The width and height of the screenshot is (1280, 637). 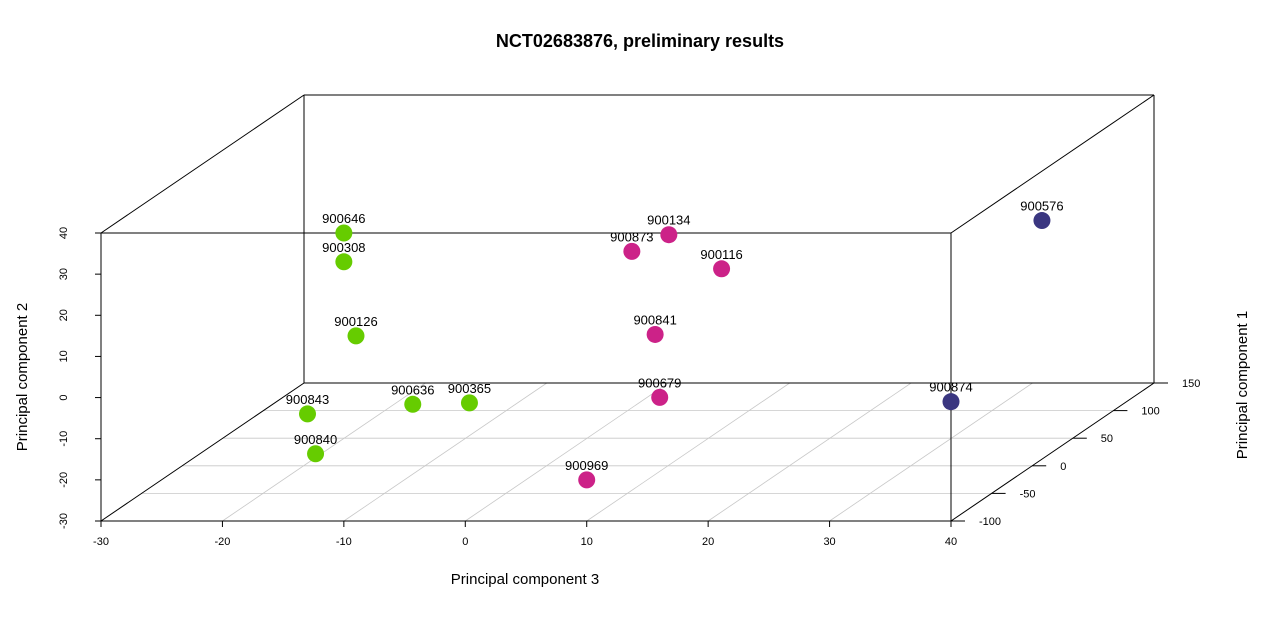 I want to click on data-point-label: 900841, so click(x=654, y=319).